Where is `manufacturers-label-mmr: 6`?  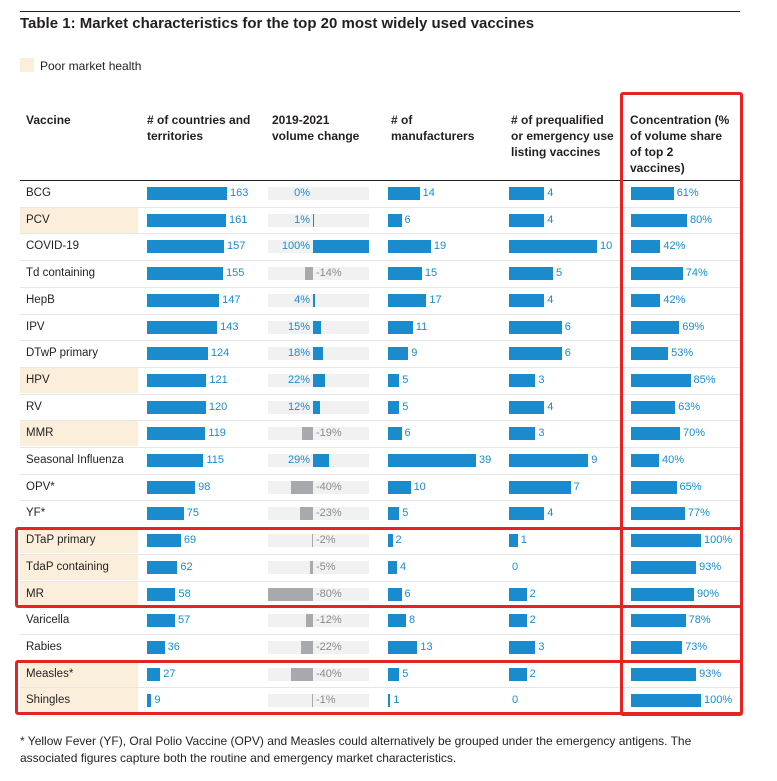
manufacturers-label-mmr: 6 is located at coordinates (407, 433).